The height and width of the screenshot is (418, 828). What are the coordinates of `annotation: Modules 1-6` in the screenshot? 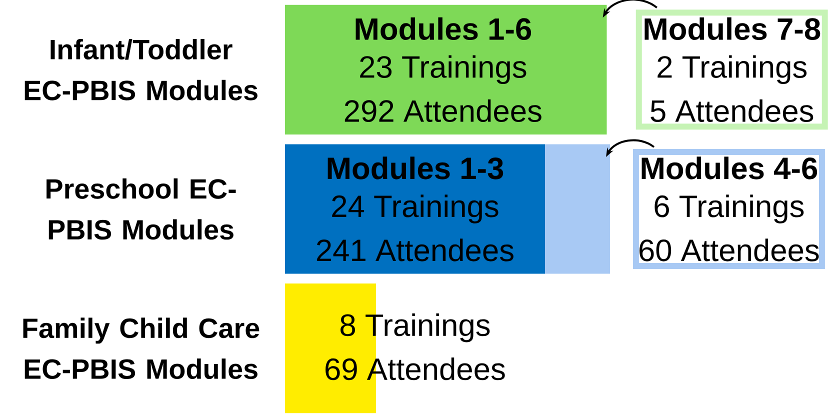 It's located at (444, 28).